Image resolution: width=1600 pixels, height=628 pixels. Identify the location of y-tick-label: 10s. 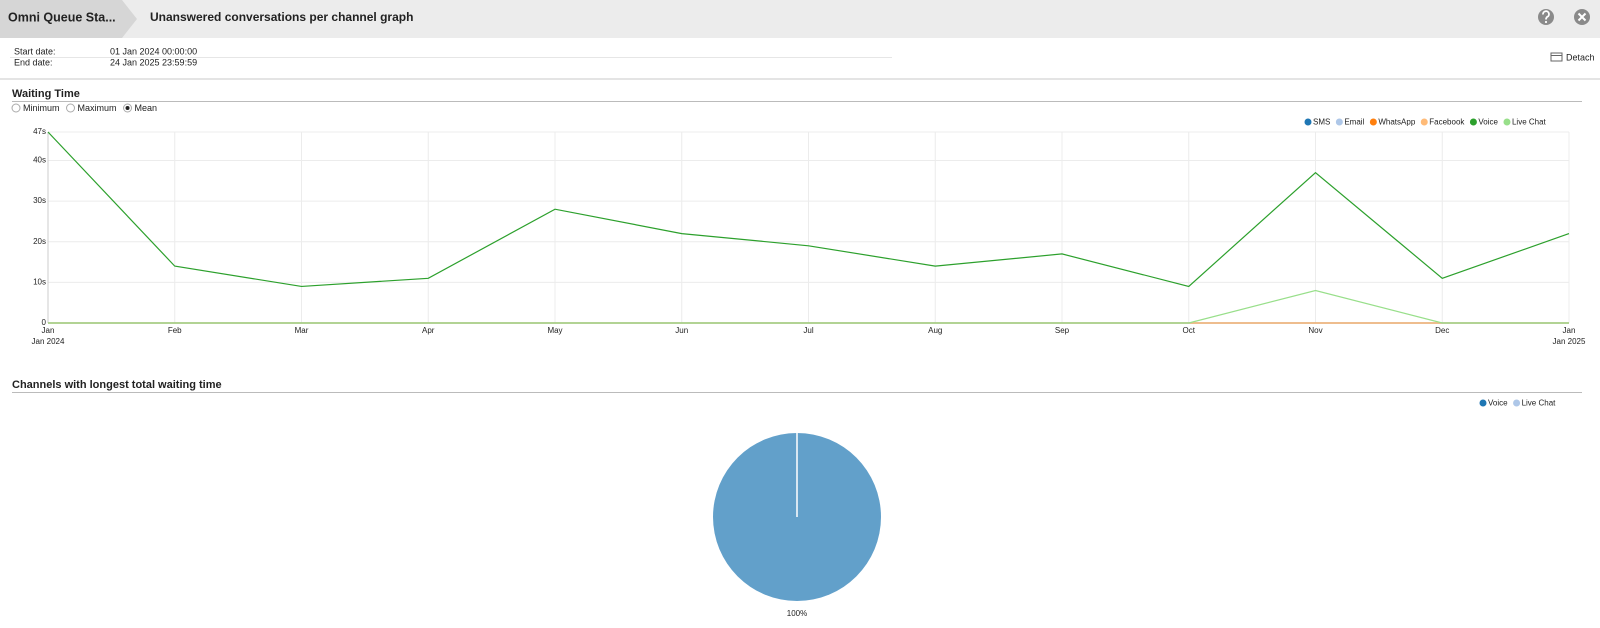
(39, 281).